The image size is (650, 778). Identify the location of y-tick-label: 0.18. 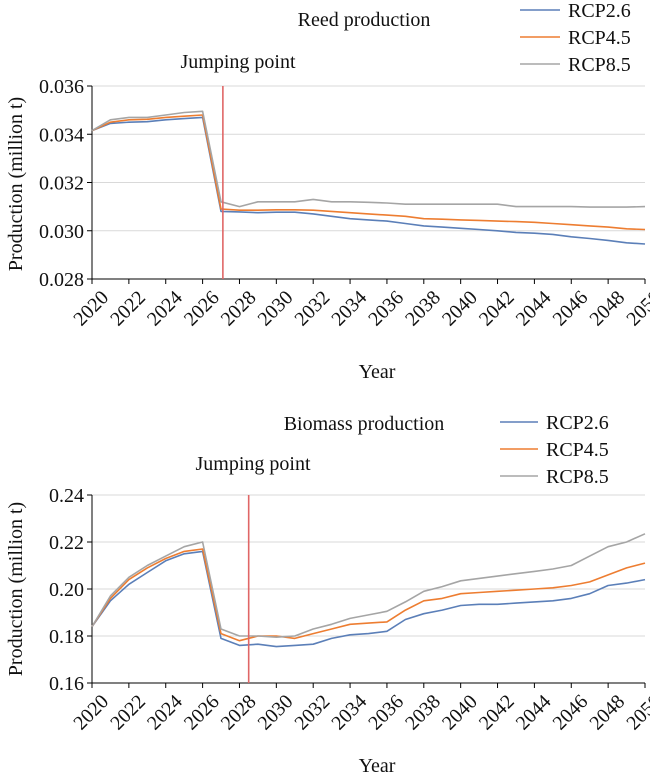
(66, 637).